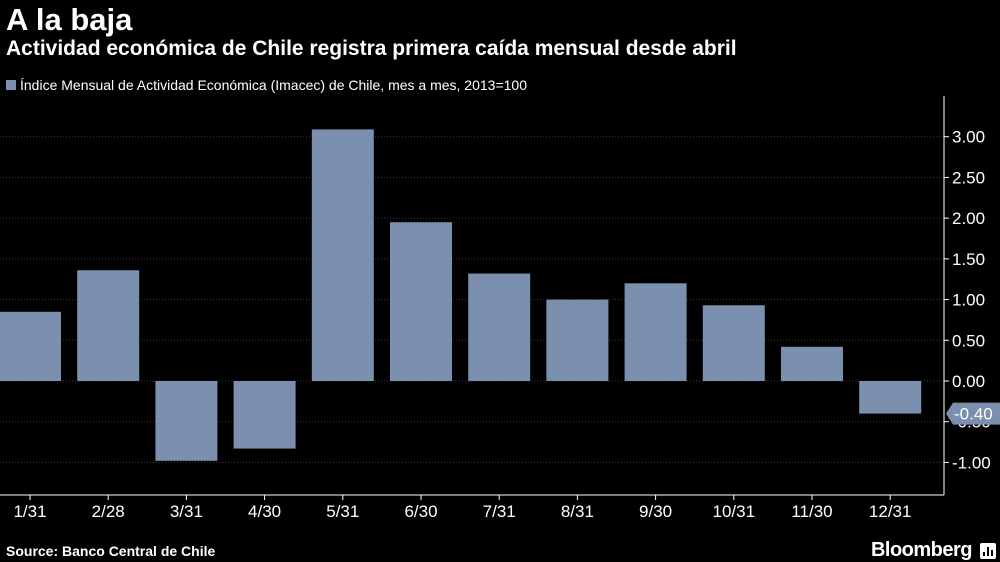  Describe the element at coordinates (655, 511) in the screenshot. I see `x-tick-label: 9/30` at that location.